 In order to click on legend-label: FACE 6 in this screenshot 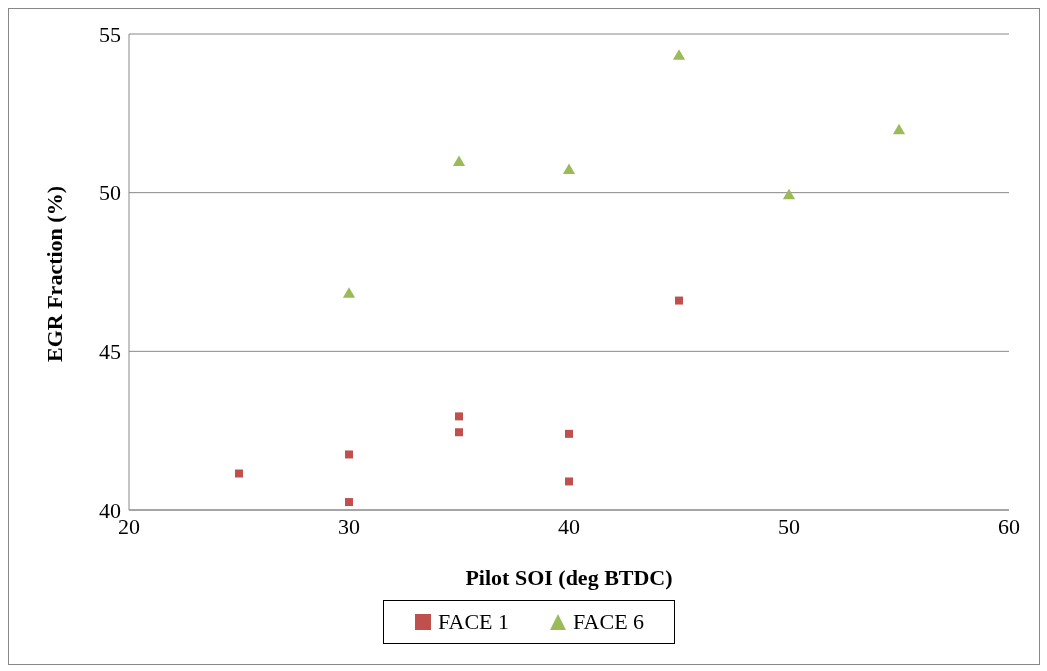, I will do `click(608, 622)`.